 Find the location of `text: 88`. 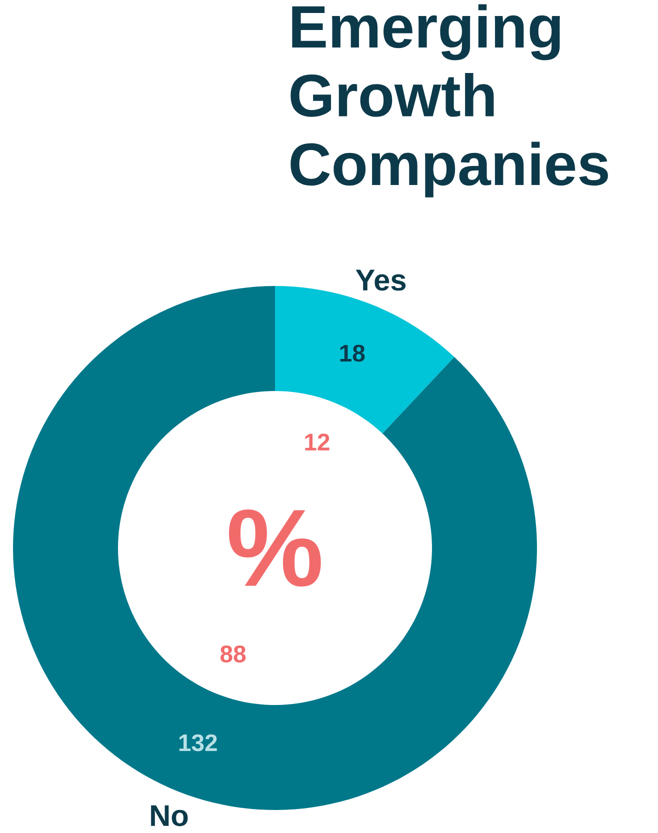

text: 88 is located at coordinates (233, 654).